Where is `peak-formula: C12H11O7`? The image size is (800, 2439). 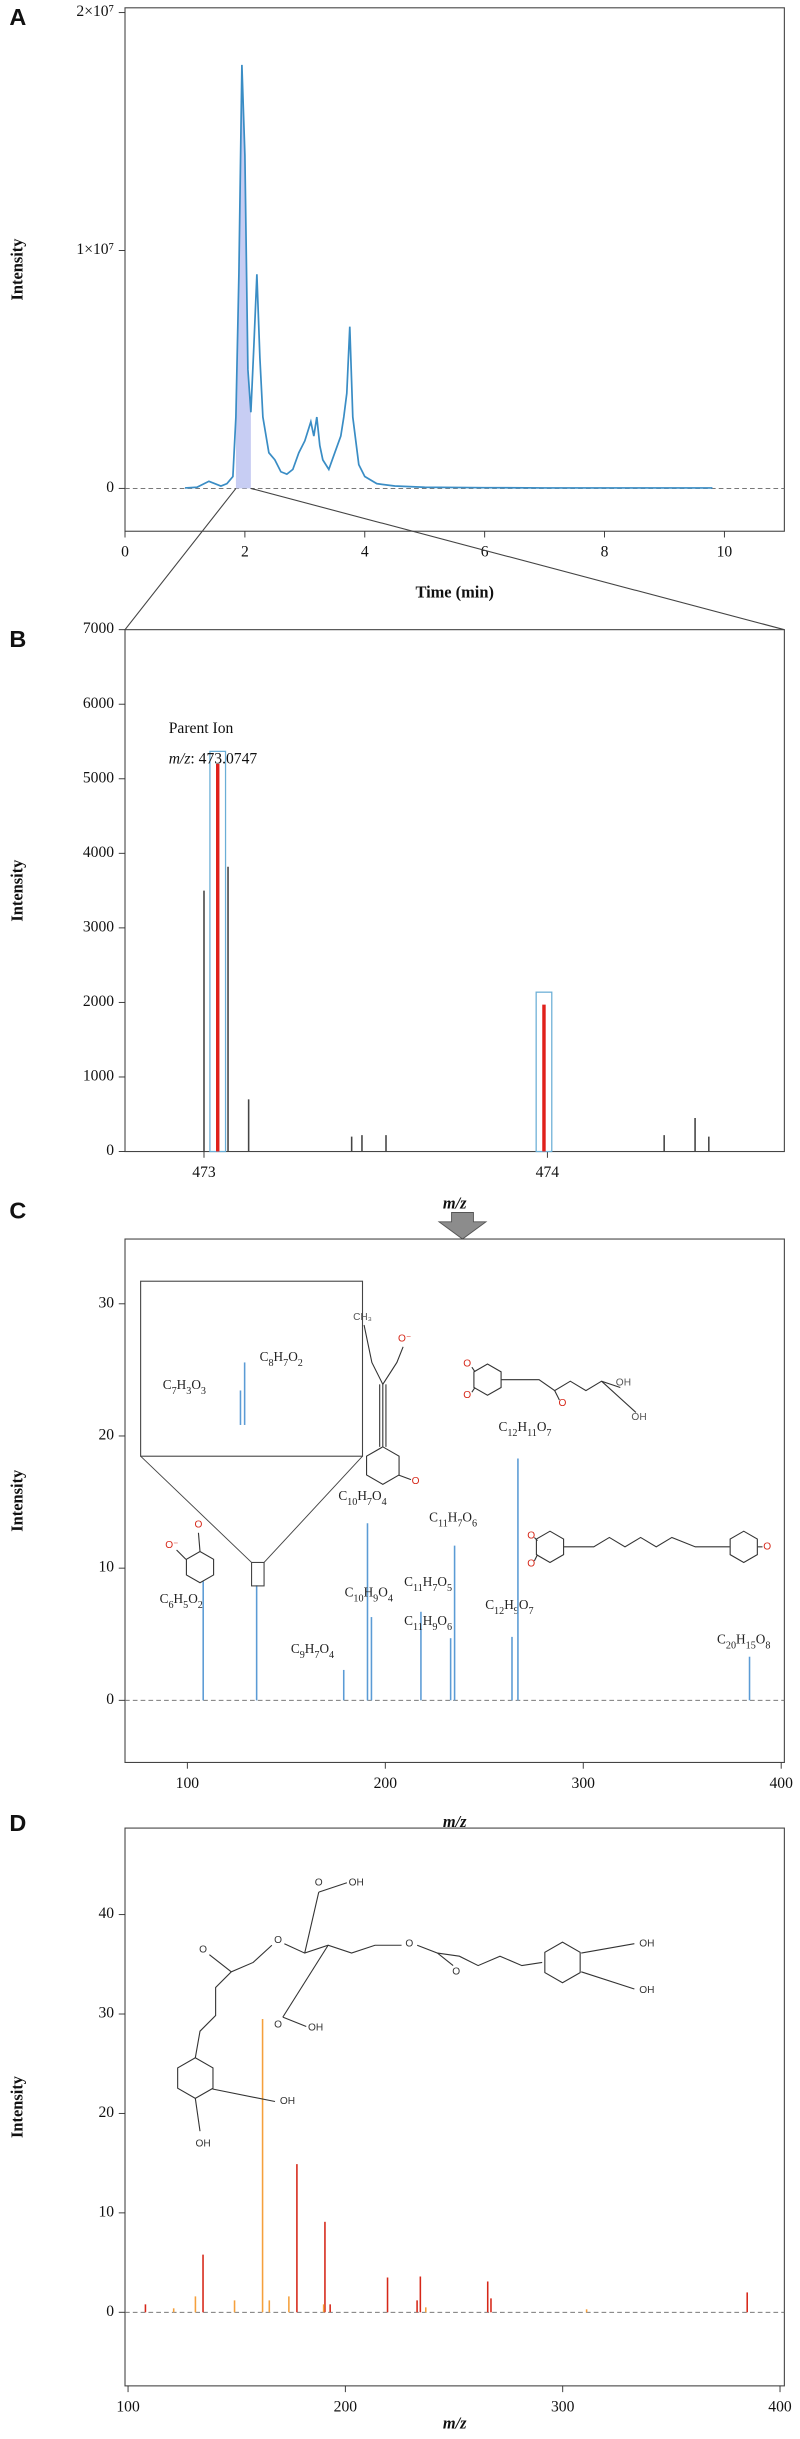 peak-formula: C12H11O7 is located at coordinates (524, 1429).